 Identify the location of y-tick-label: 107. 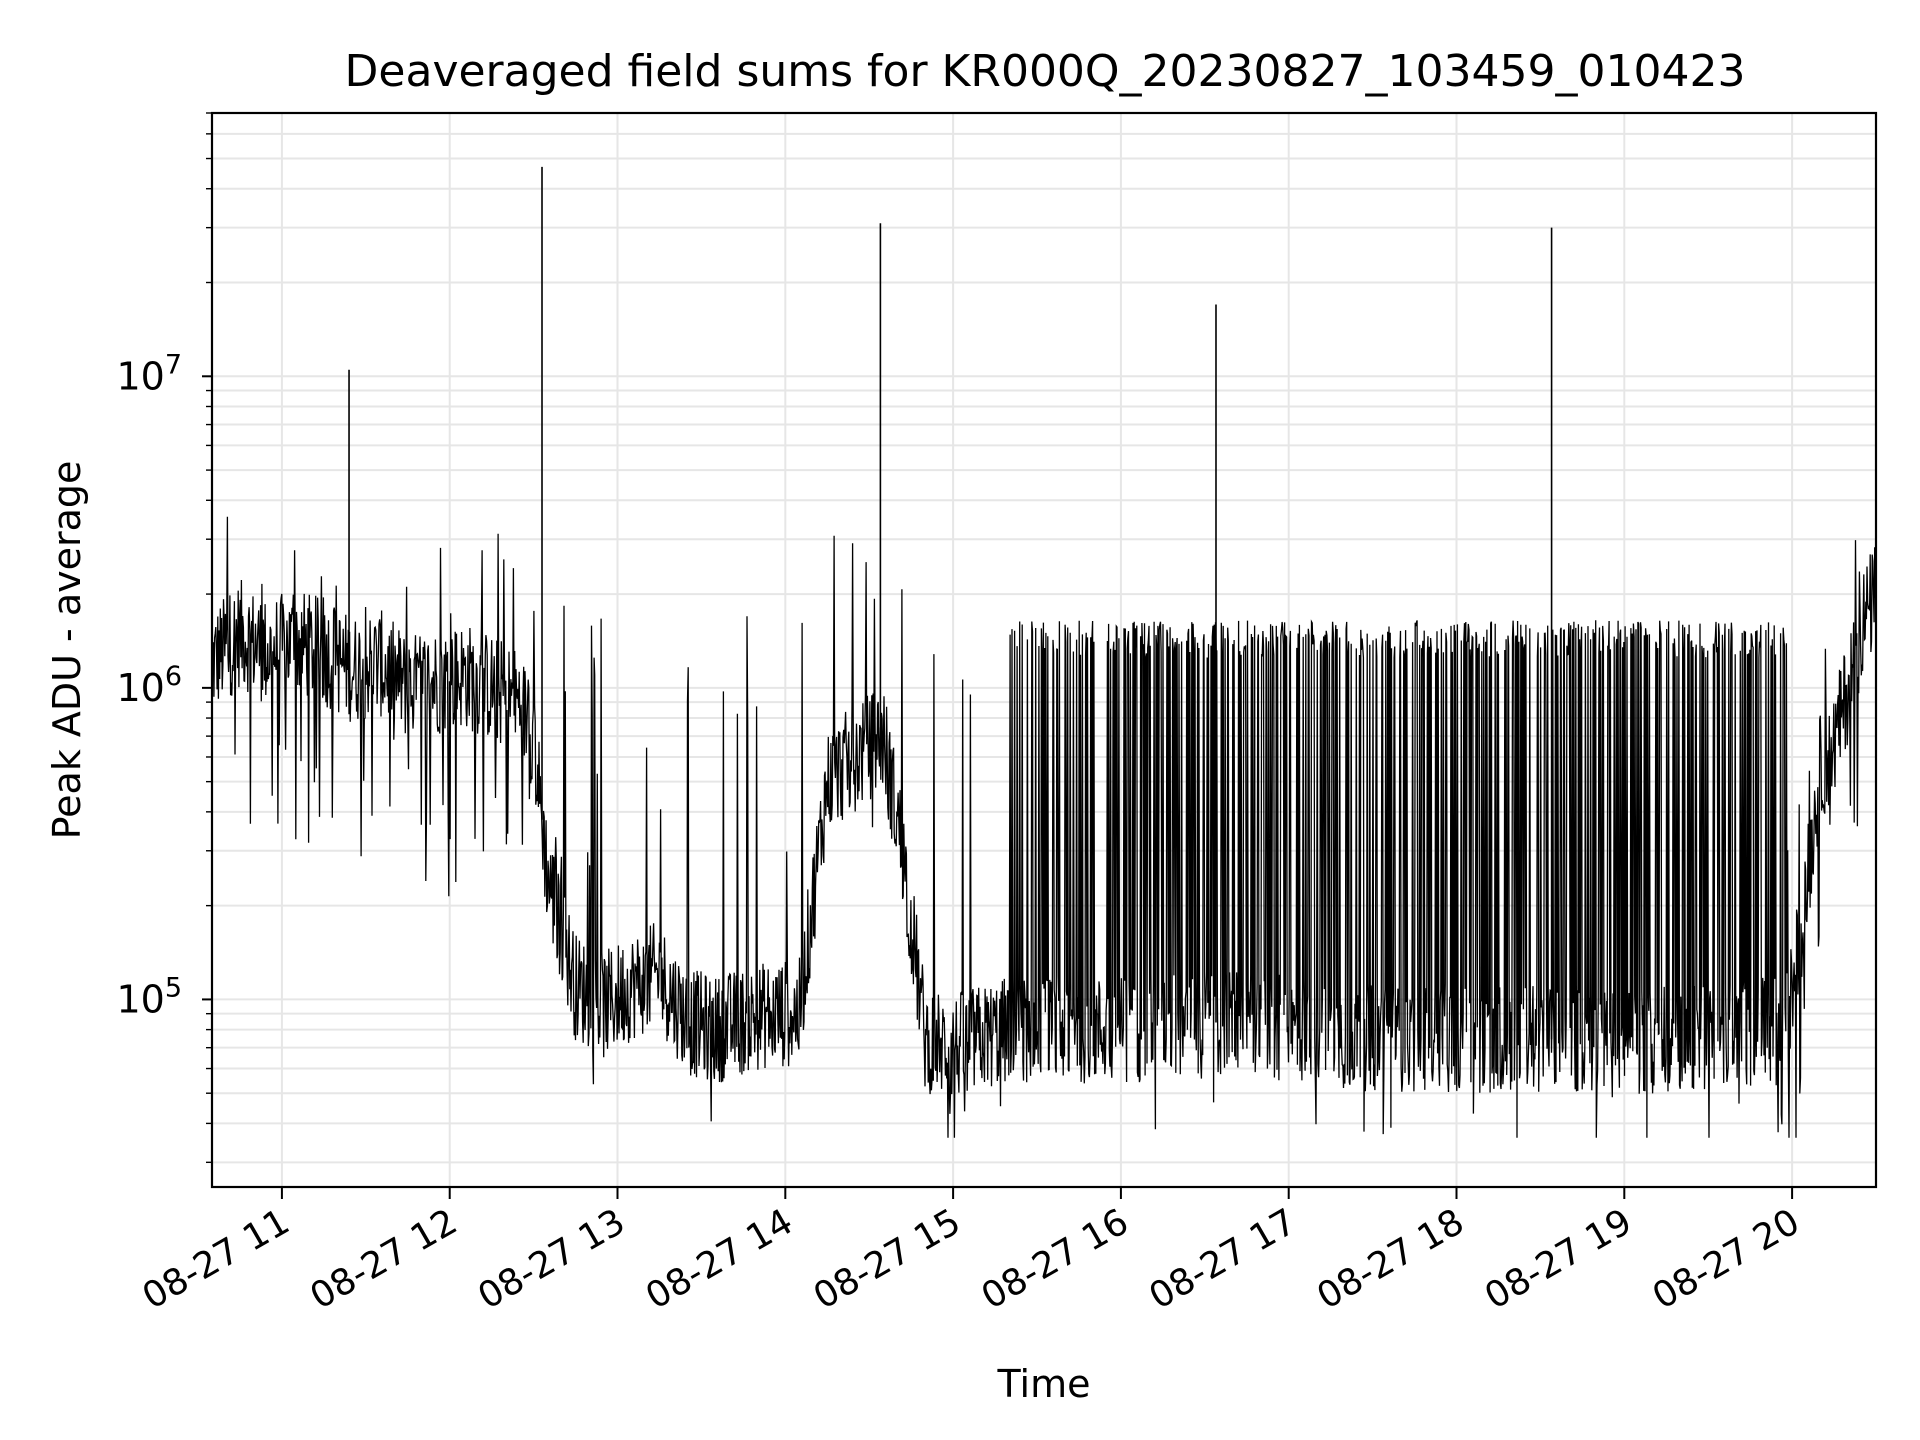
(149, 373).